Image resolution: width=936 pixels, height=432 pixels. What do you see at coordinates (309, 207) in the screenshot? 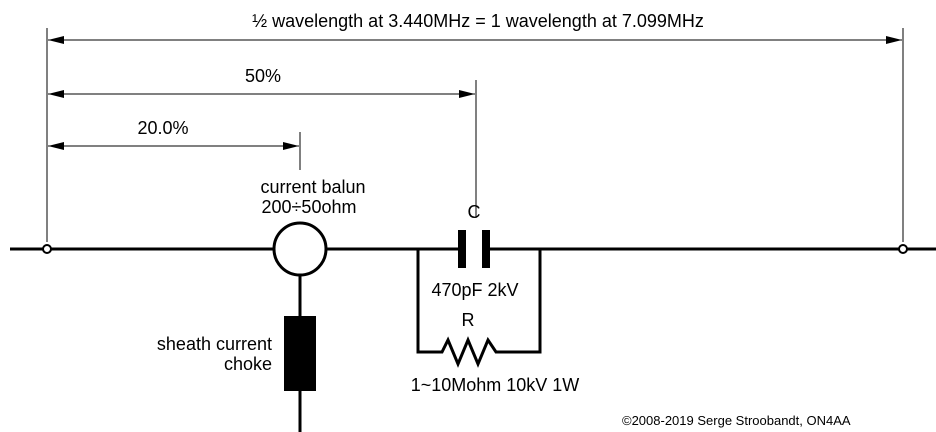
I see `balun-ratio: 200÷50ohm` at bounding box center [309, 207].